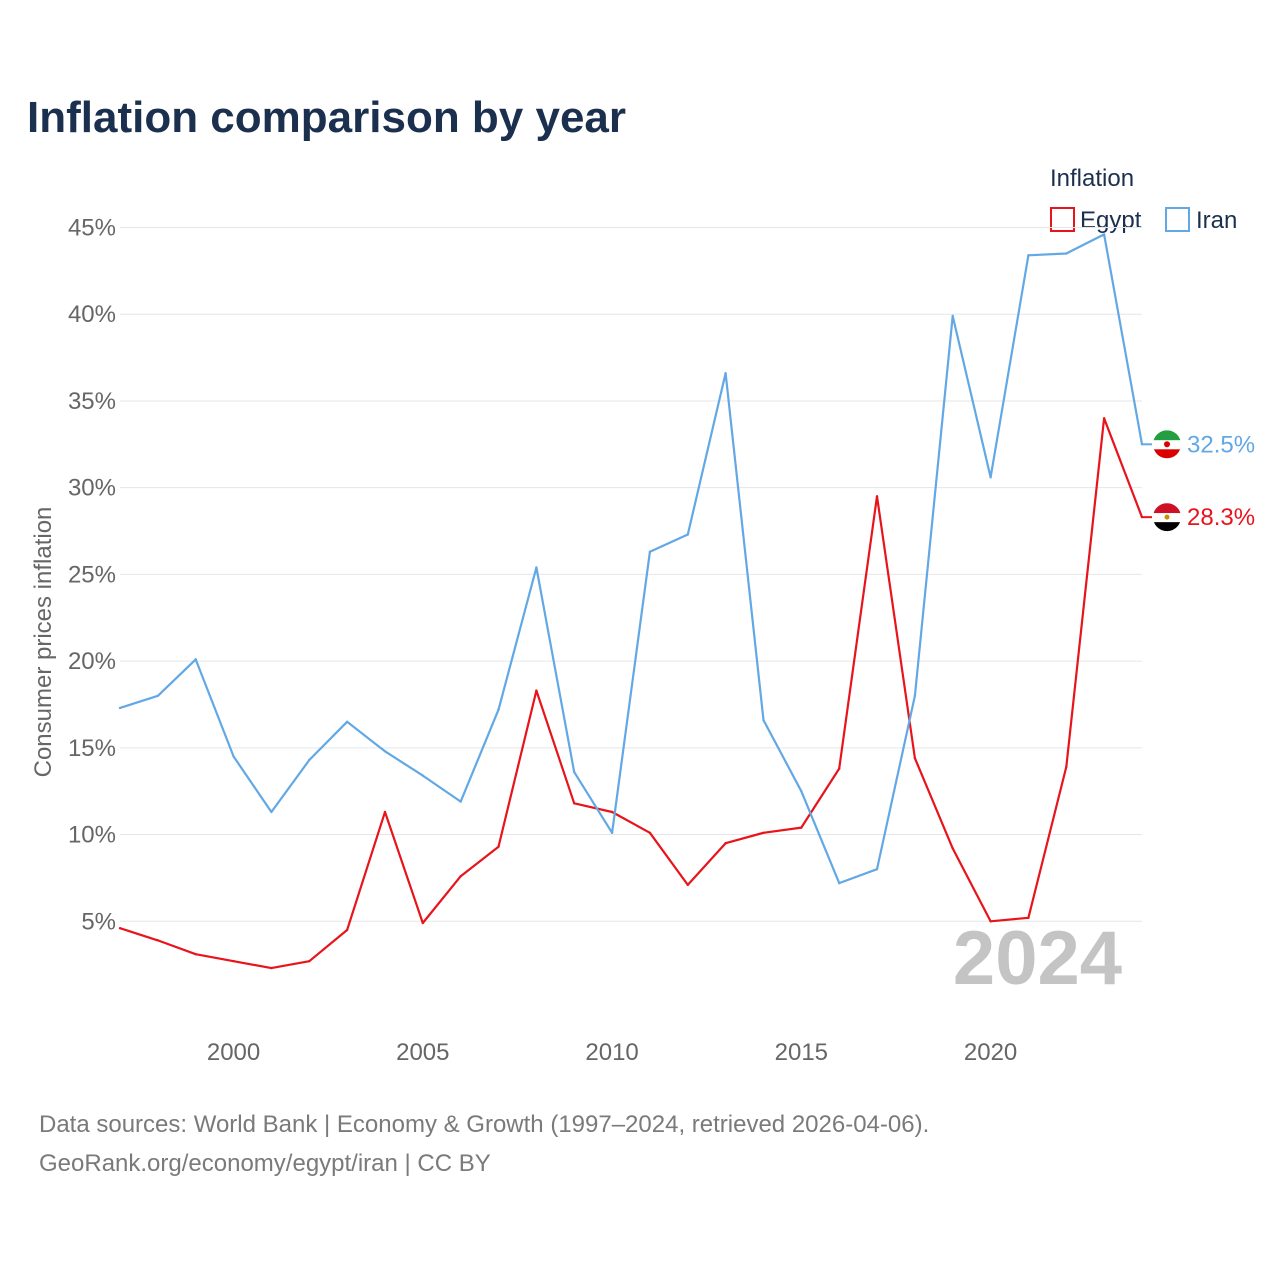 The height and width of the screenshot is (1280, 1280). Describe the element at coordinates (98, 921) in the screenshot. I see `y-tick-label: 5%` at that location.